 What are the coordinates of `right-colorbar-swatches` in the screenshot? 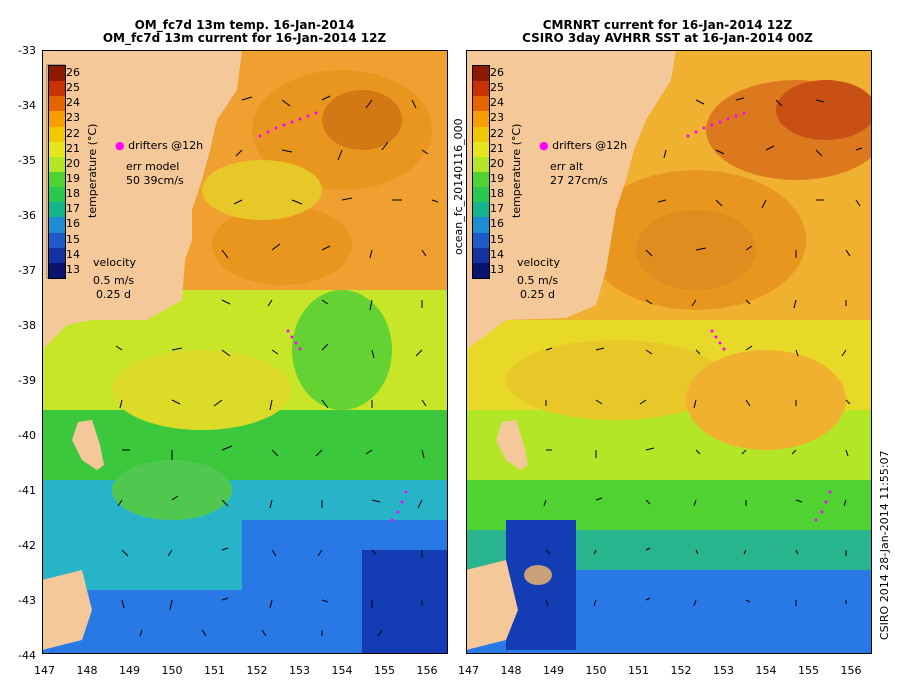 It's located at (481, 172).